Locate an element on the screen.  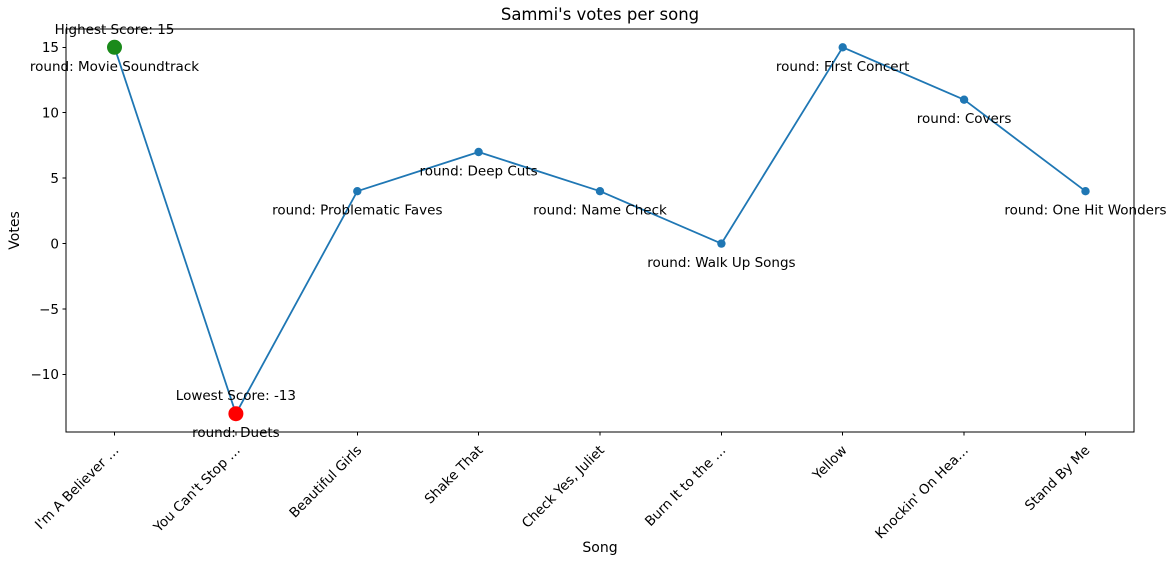
y-tick-label: 15 is located at coordinates (50, 48).